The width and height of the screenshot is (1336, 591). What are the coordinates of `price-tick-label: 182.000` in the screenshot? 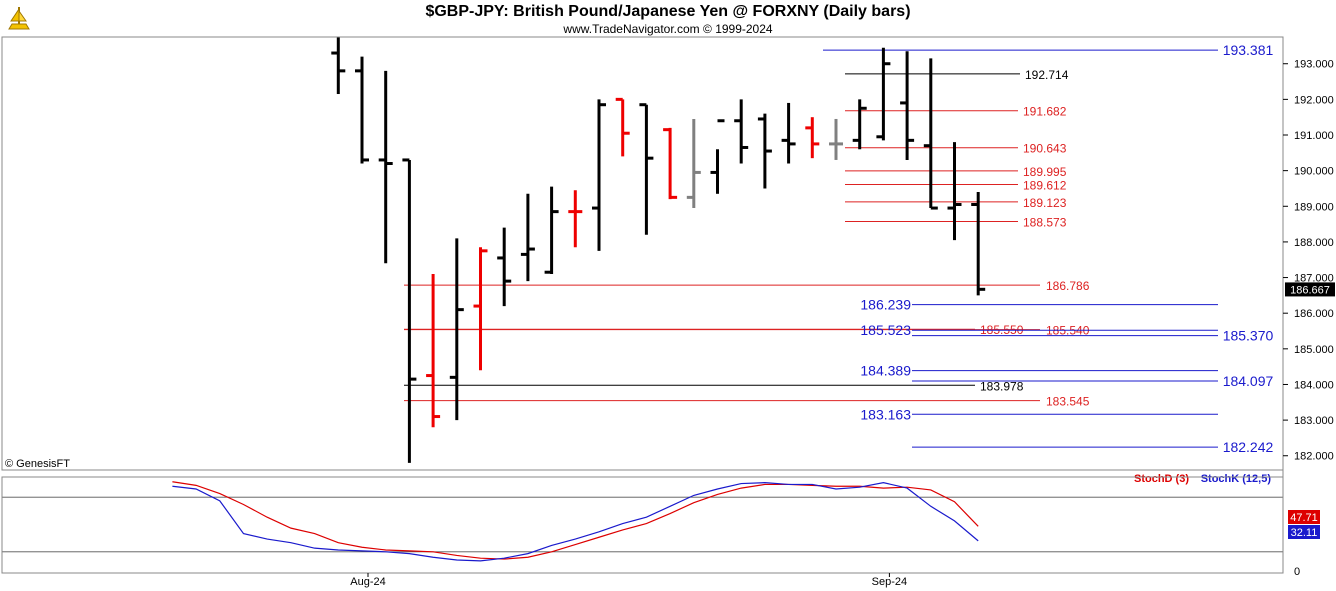 It's located at (1314, 457).